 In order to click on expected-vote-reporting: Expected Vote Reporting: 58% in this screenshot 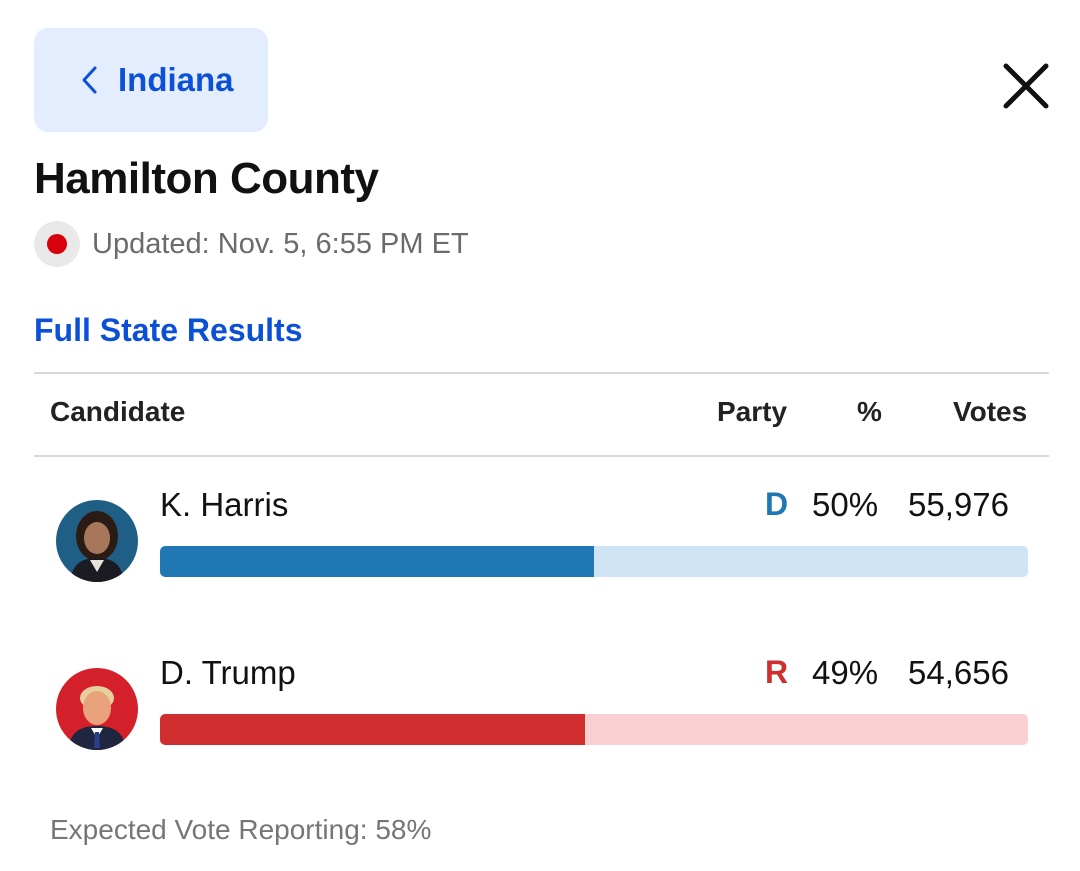, I will do `click(241, 829)`.